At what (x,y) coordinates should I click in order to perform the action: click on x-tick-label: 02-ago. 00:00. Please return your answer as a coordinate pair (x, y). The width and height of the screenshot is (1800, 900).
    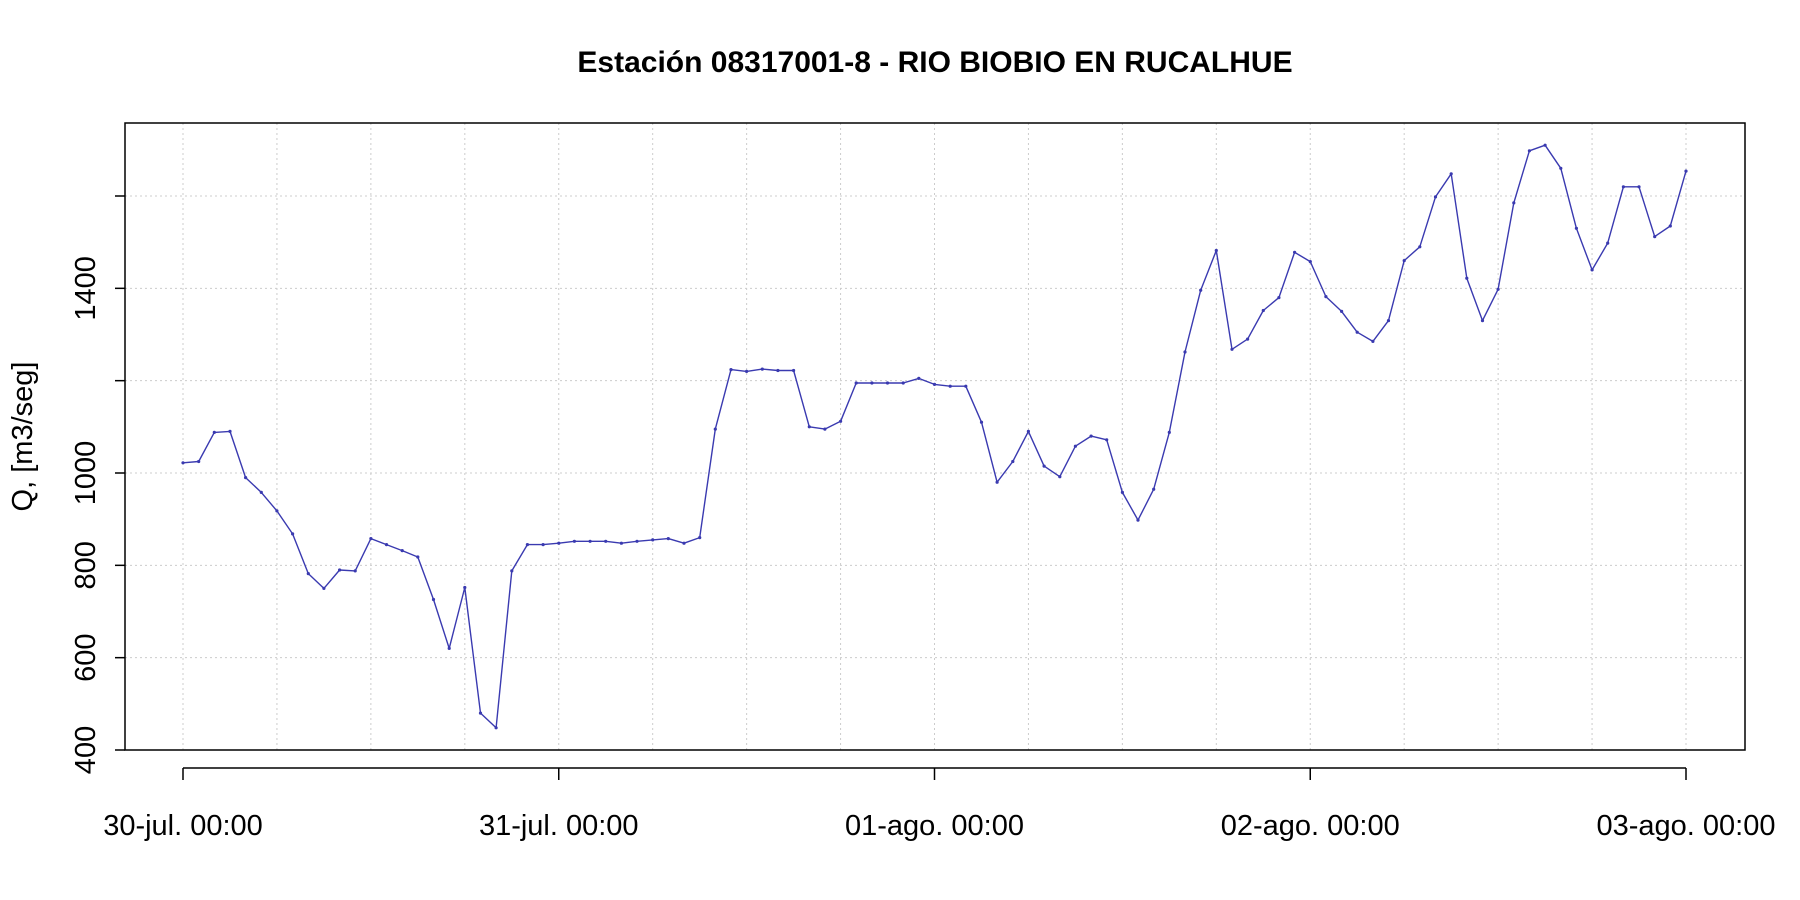
    Looking at the image, I should click on (1310, 826).